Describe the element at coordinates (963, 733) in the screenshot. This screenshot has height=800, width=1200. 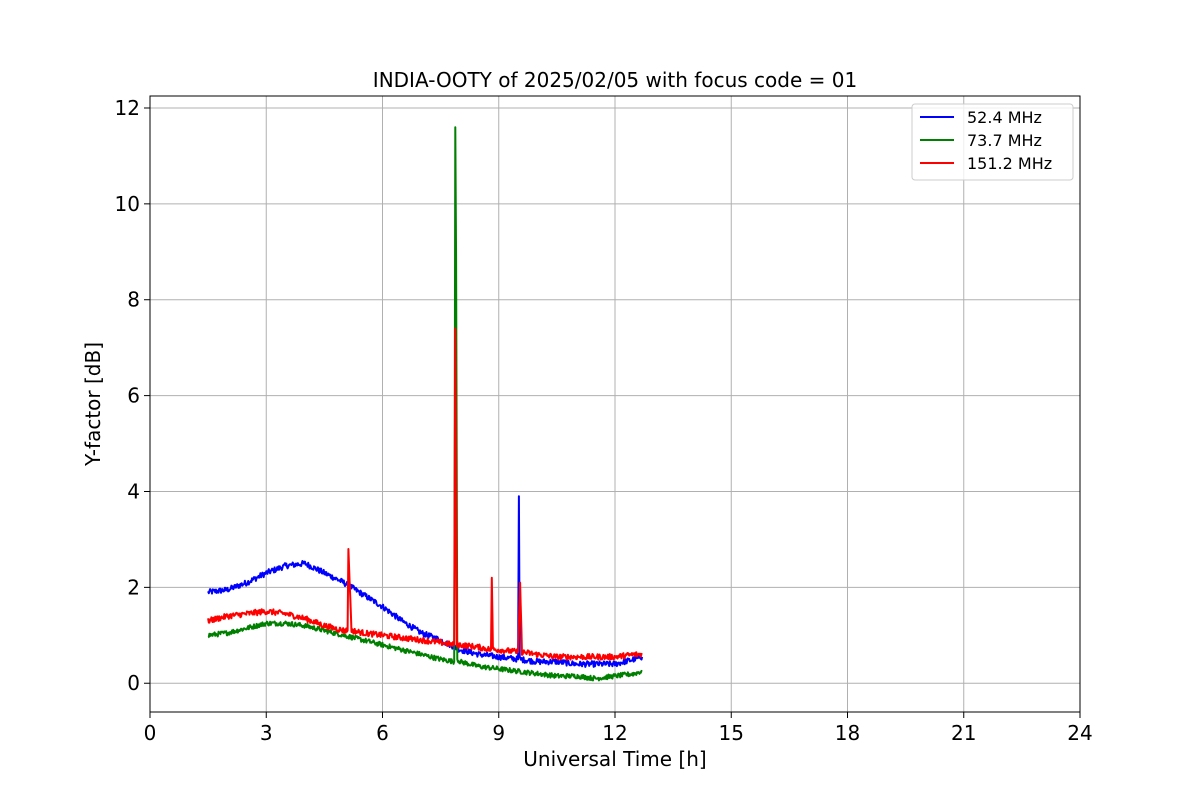
I see `x-tick-label: 21` at that location.